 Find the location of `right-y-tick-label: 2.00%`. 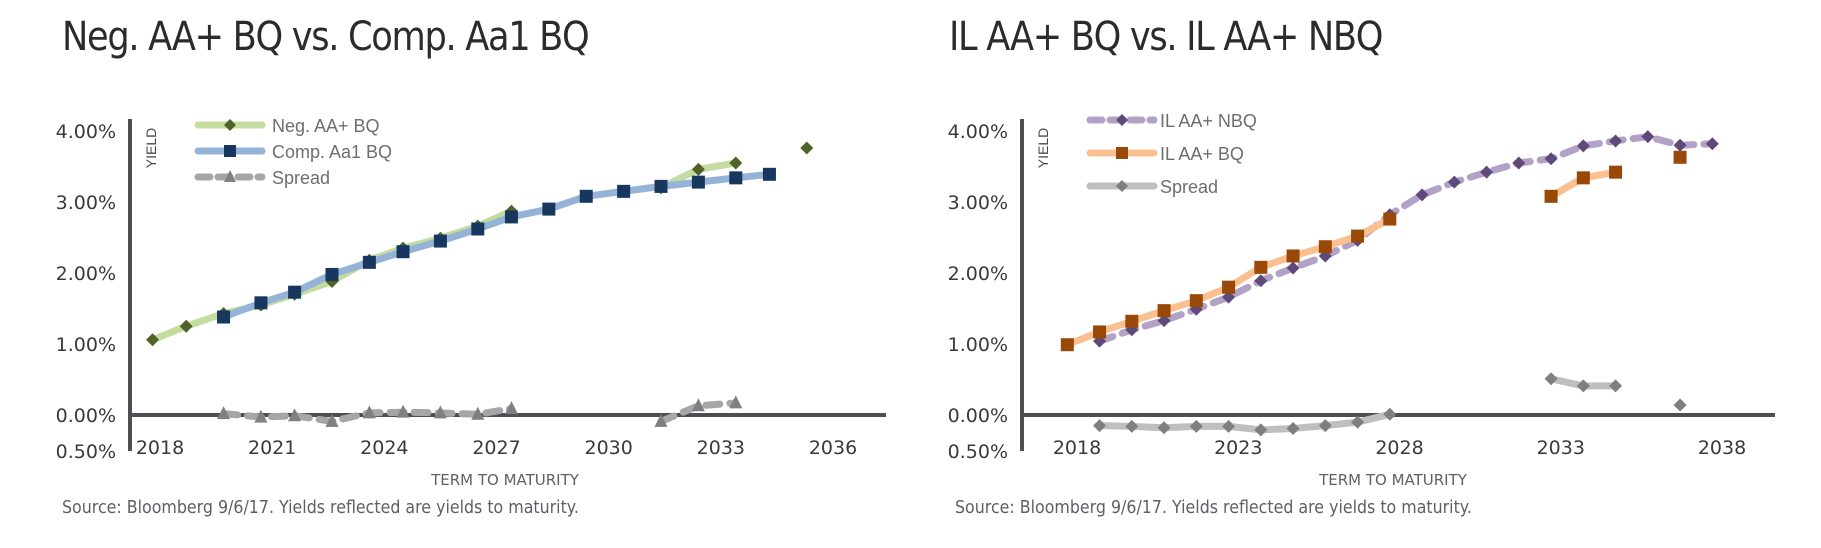

right-y-tick-label: 2.00% is located at coordinates (978, 274).